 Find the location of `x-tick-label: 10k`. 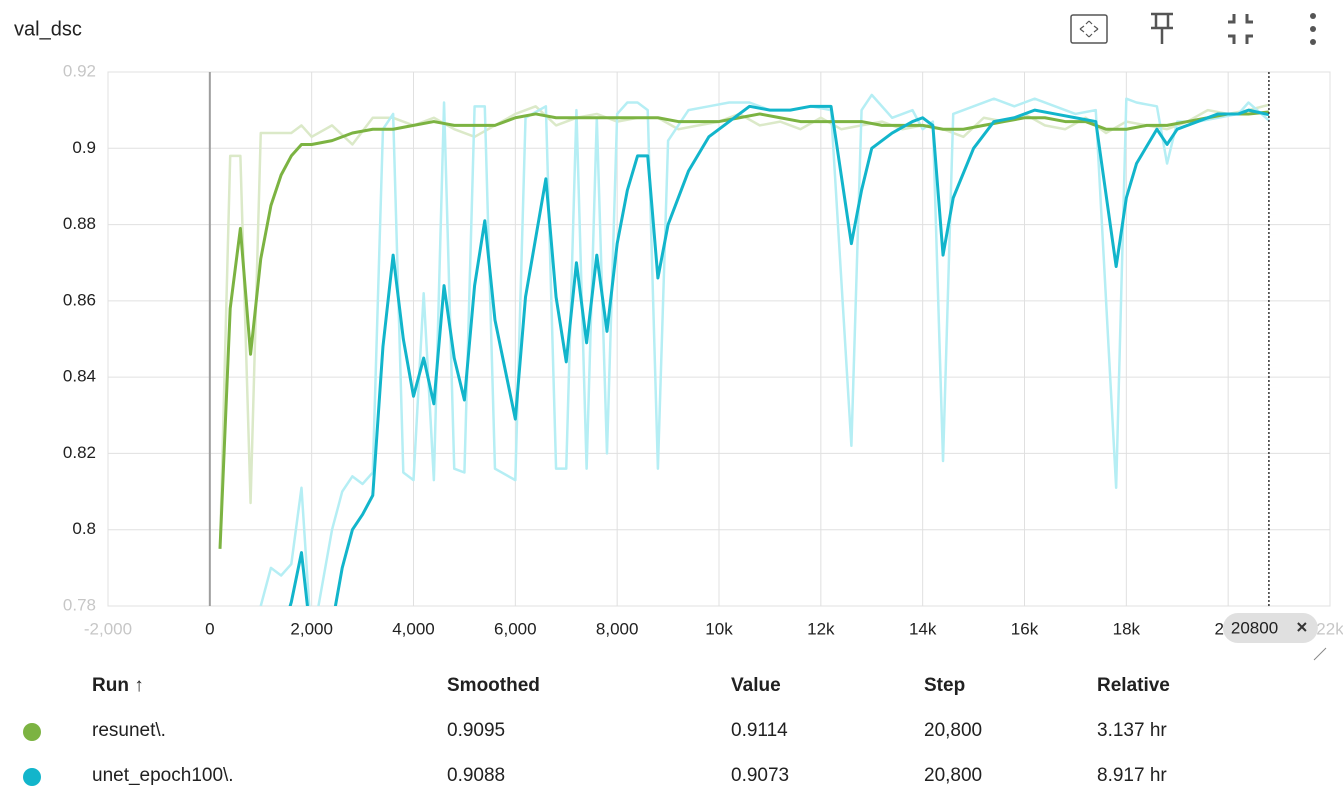

x-tick-label: 10k is located at coordinates (719, 628).